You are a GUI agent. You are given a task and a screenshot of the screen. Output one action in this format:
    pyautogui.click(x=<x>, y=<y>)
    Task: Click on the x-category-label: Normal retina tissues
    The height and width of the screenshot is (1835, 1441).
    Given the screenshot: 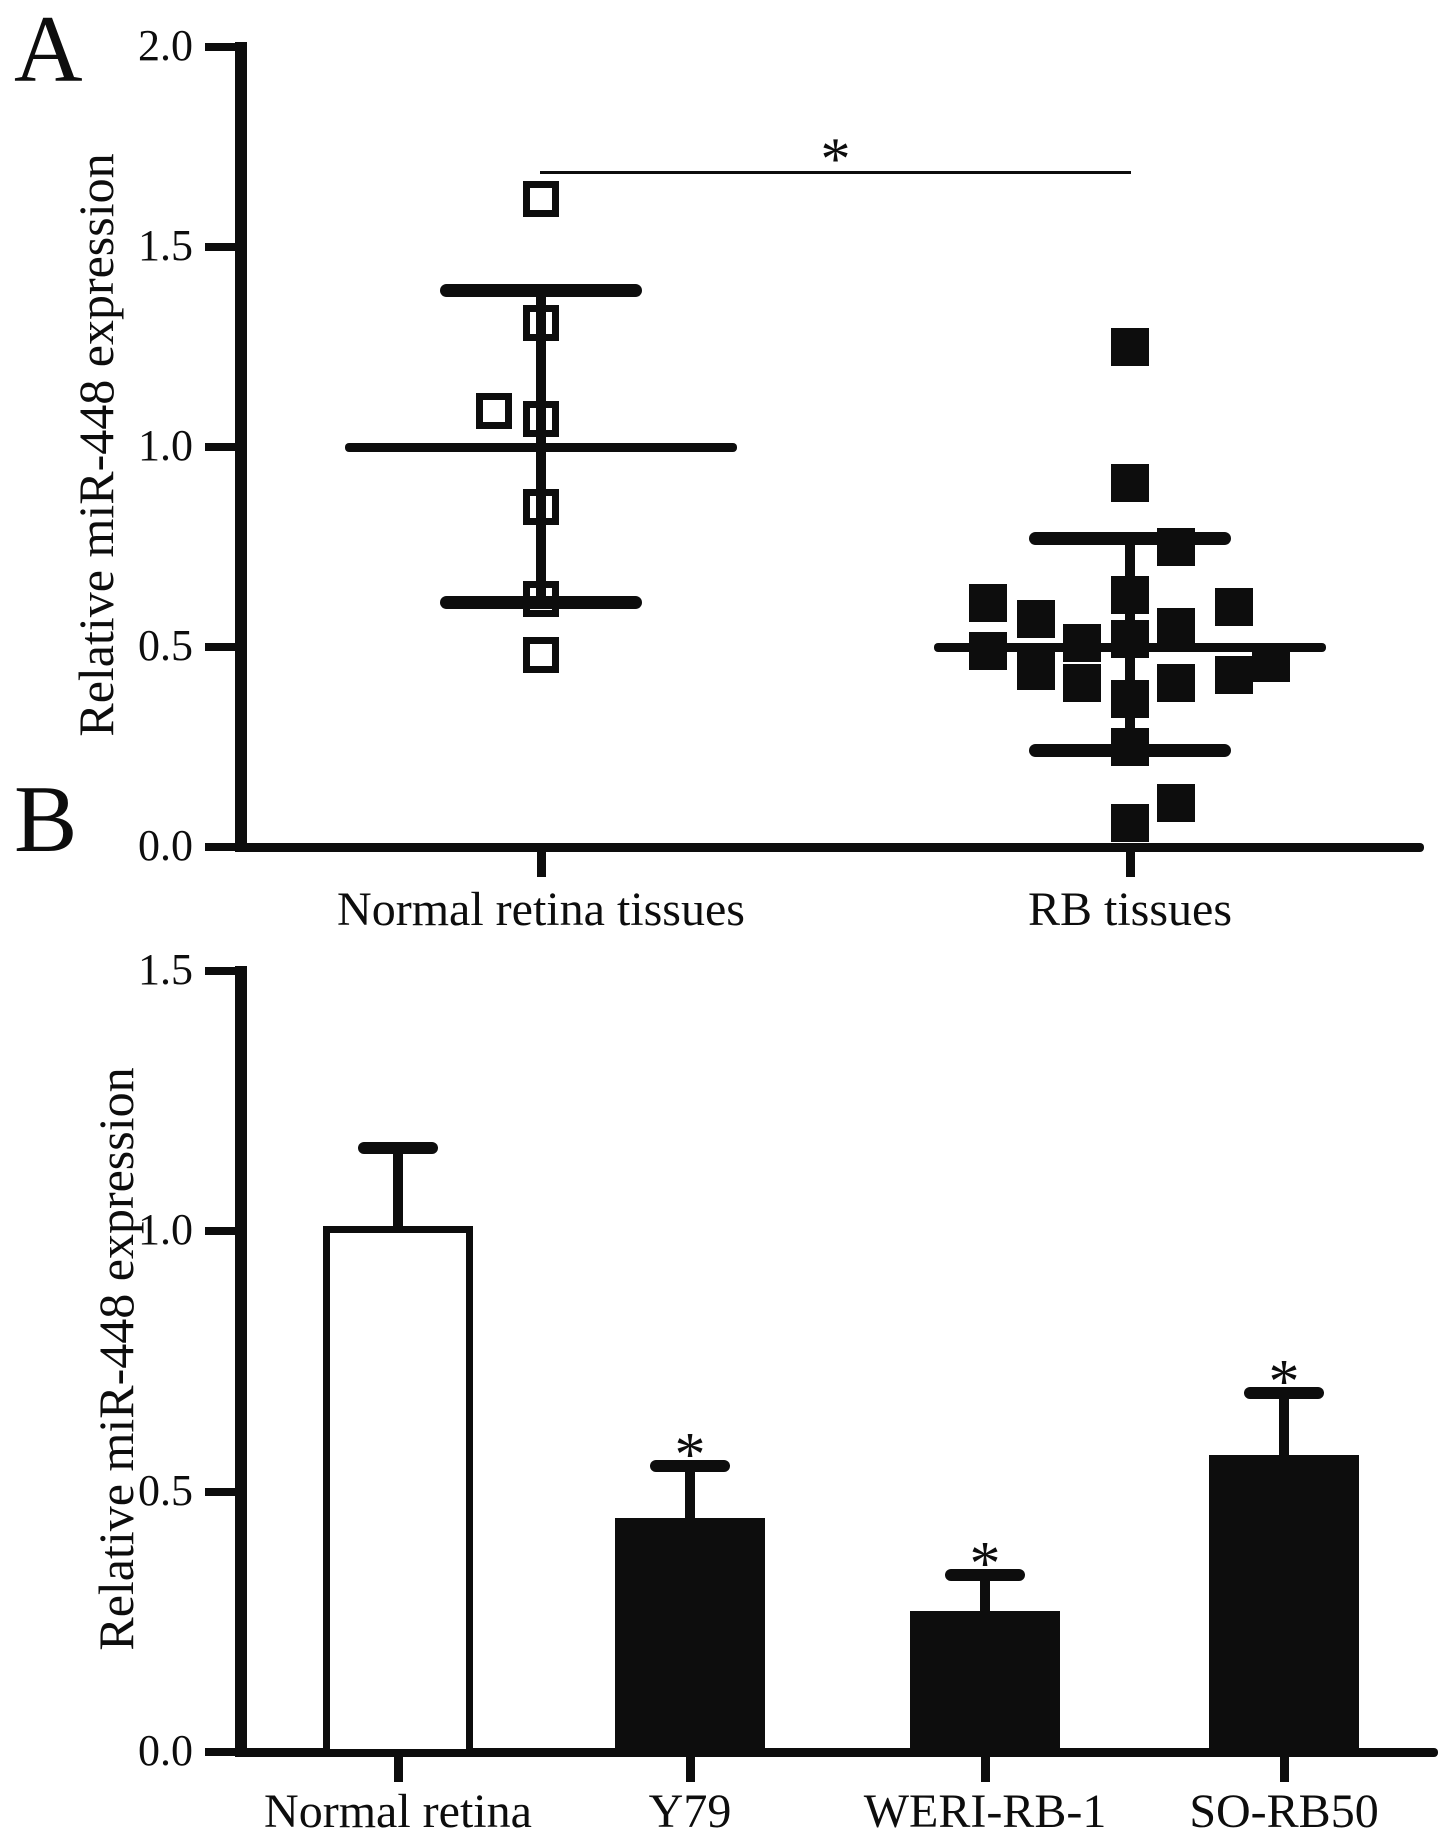 What is the action you would take?
    pyautogui.click(x=541, y=909)
    